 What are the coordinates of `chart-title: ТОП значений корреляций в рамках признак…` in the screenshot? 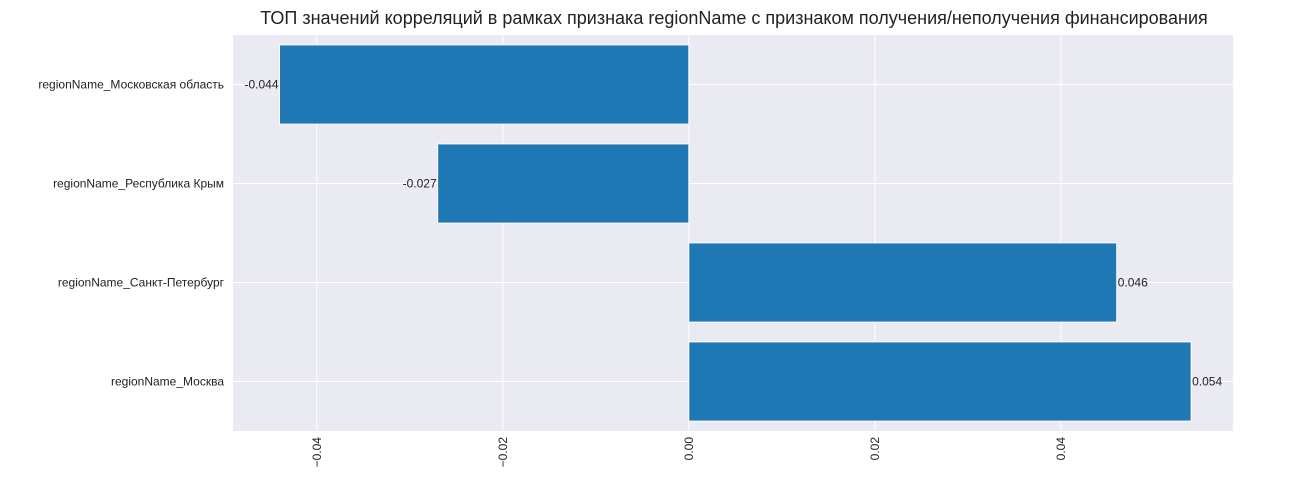 It's located at (734, 18).